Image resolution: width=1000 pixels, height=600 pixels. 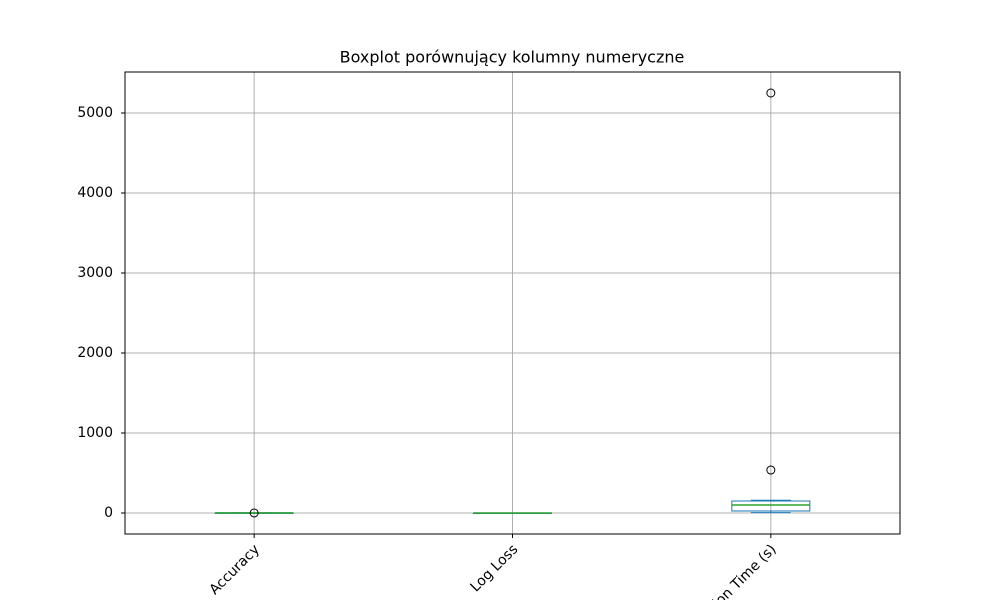 What do you see at coordinates (512, 57) in the screenshot?
I see `chart-title: Boxplot porównujący kolumny numeryczne` at bounding box center [512, 57].